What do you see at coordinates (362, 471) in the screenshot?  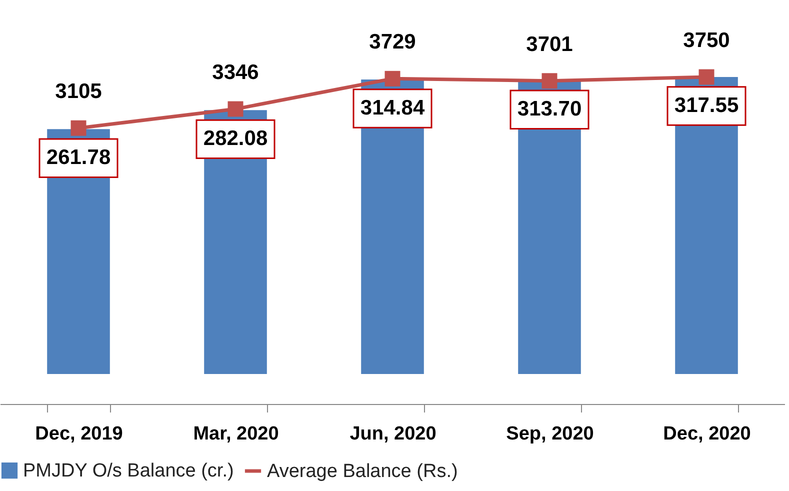 I see `legend-label: Average Balance (Rs.)` at bounding box center [362, 471].